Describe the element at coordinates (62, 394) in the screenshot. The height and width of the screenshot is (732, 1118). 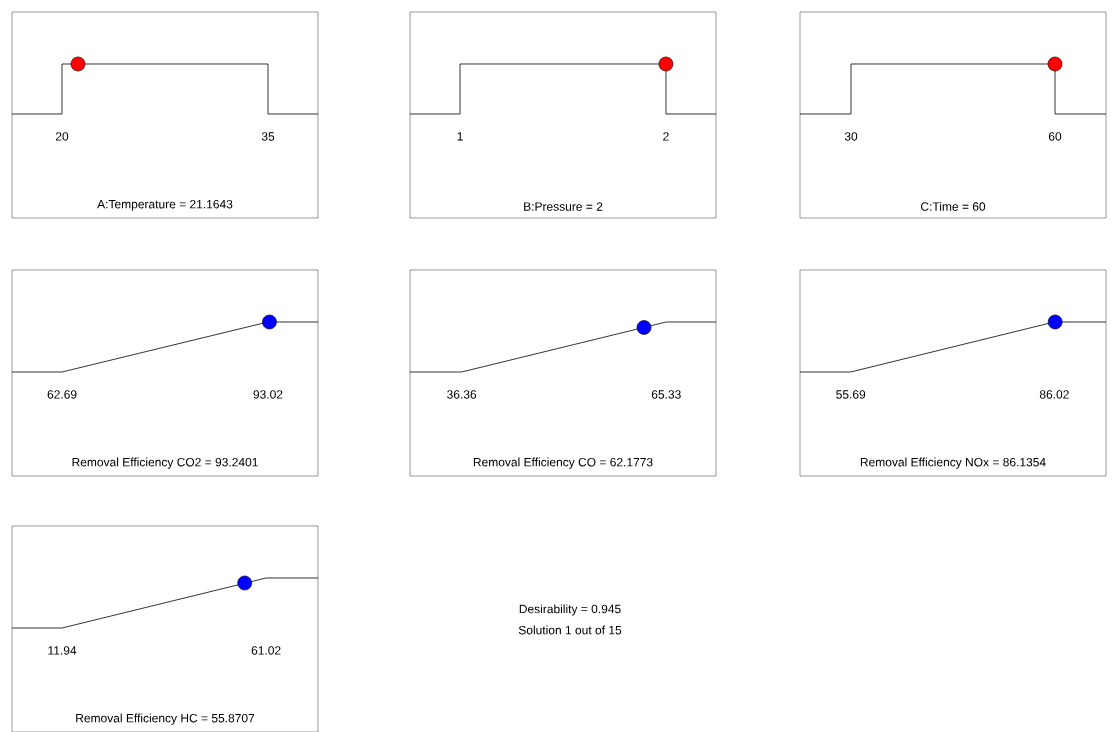
I see `x-tick-label: 62.69` at that location.